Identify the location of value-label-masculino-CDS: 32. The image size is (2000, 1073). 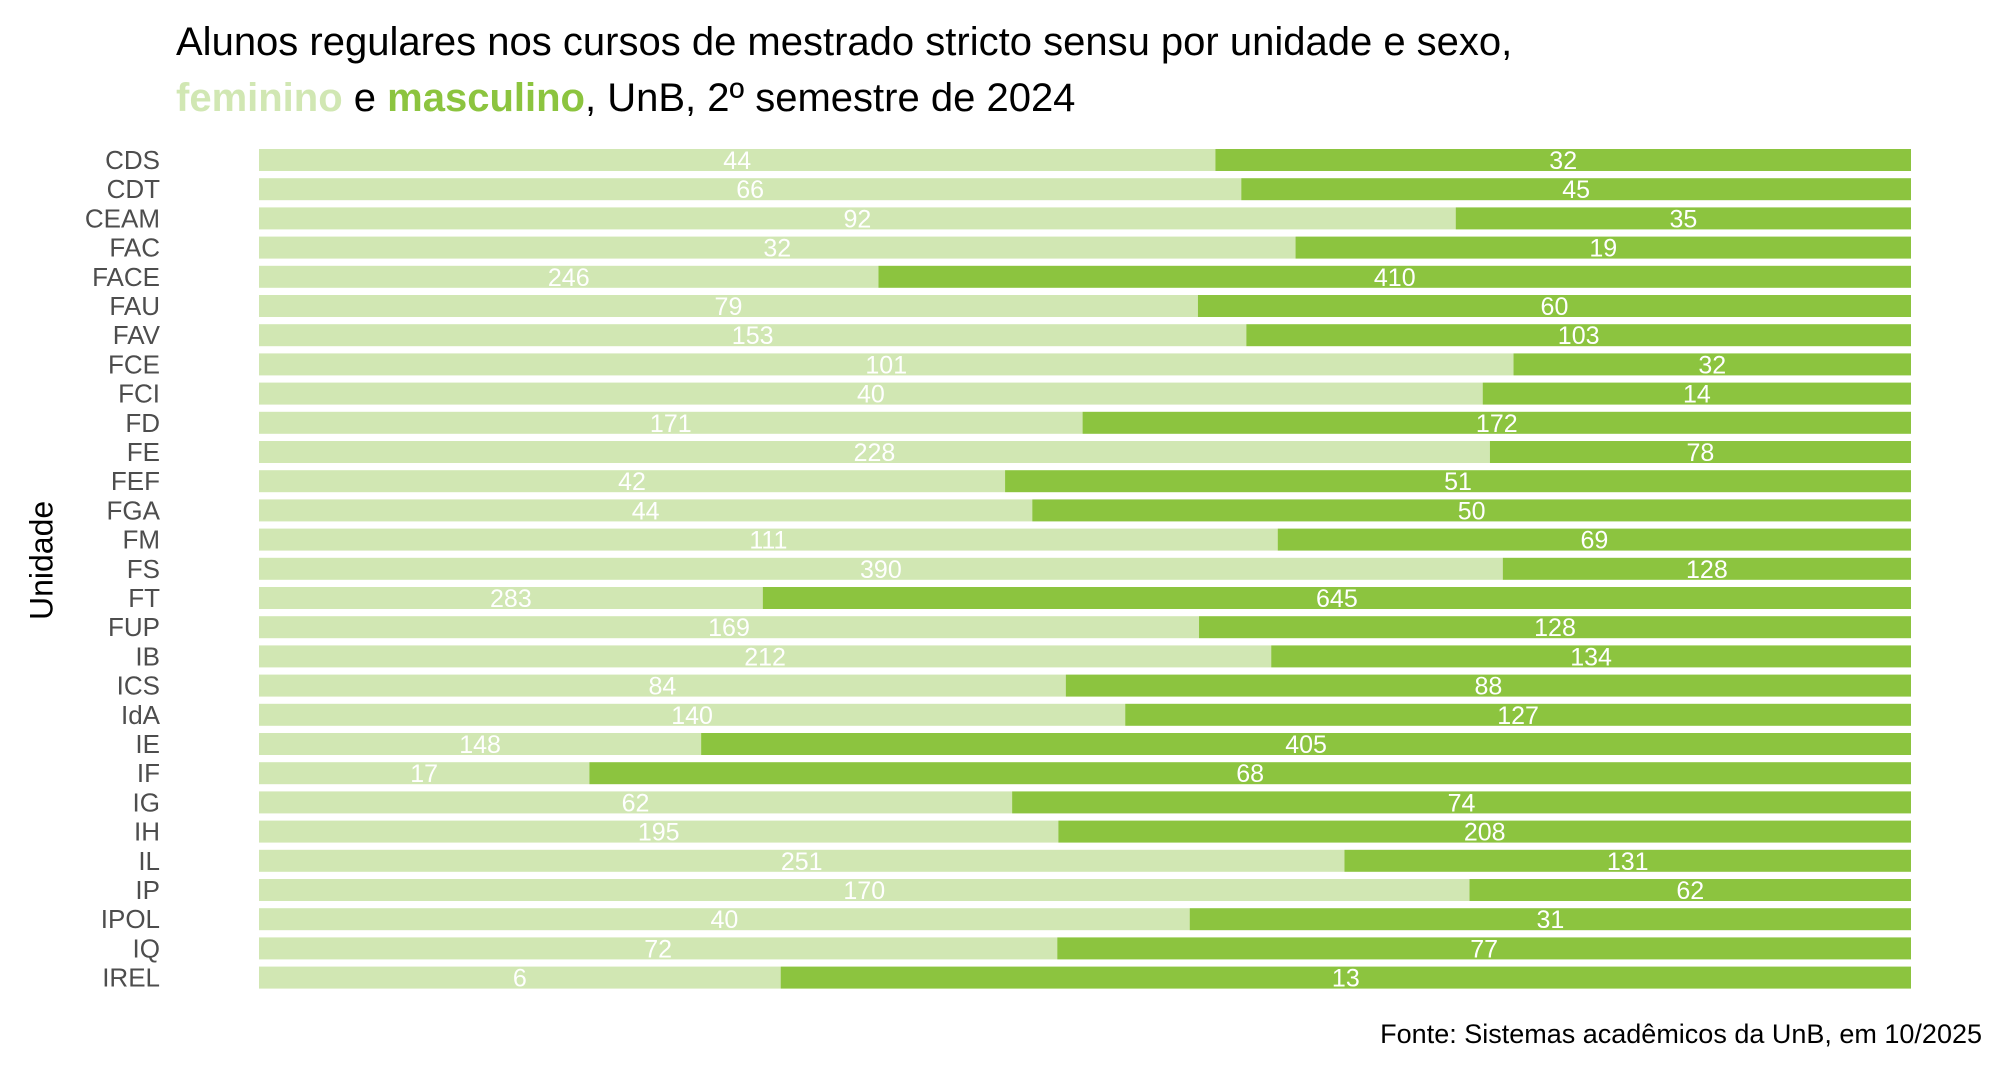
(1563, 161).